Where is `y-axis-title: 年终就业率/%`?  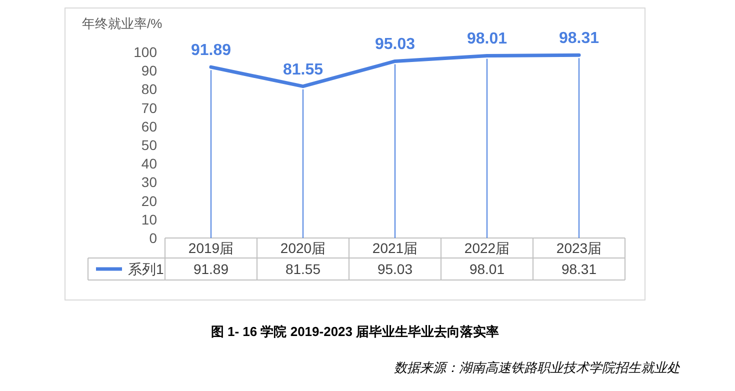
y-axis-title: 年终就业率/% is located at coordinates (122, 23).